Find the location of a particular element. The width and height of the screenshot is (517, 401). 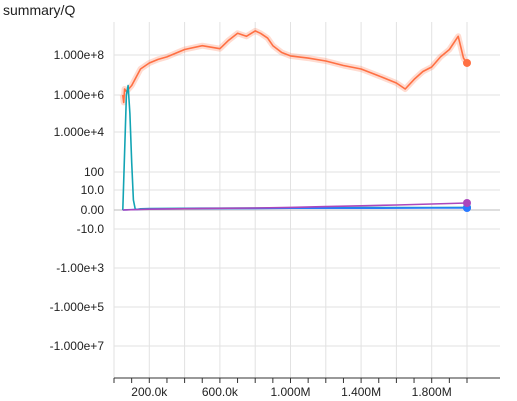

y-tick-label: 1.000e+8 is located at coordinates (79, 55).